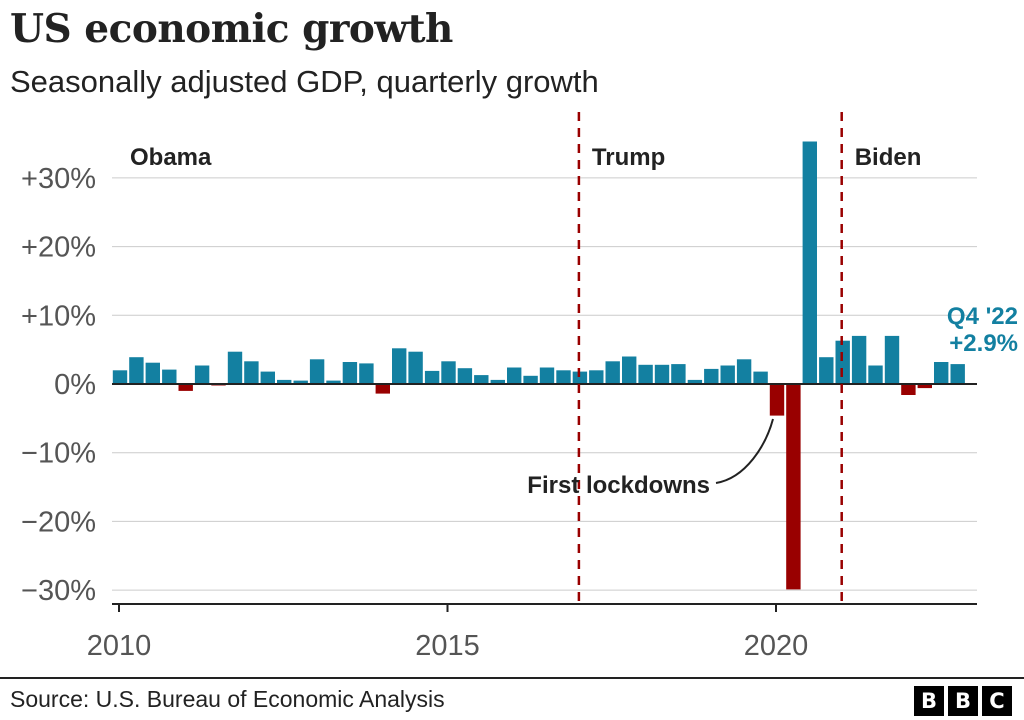  Describe the element at coordinates (382, 389) in the screenshot. I see `bar-2014-q1` at that location.